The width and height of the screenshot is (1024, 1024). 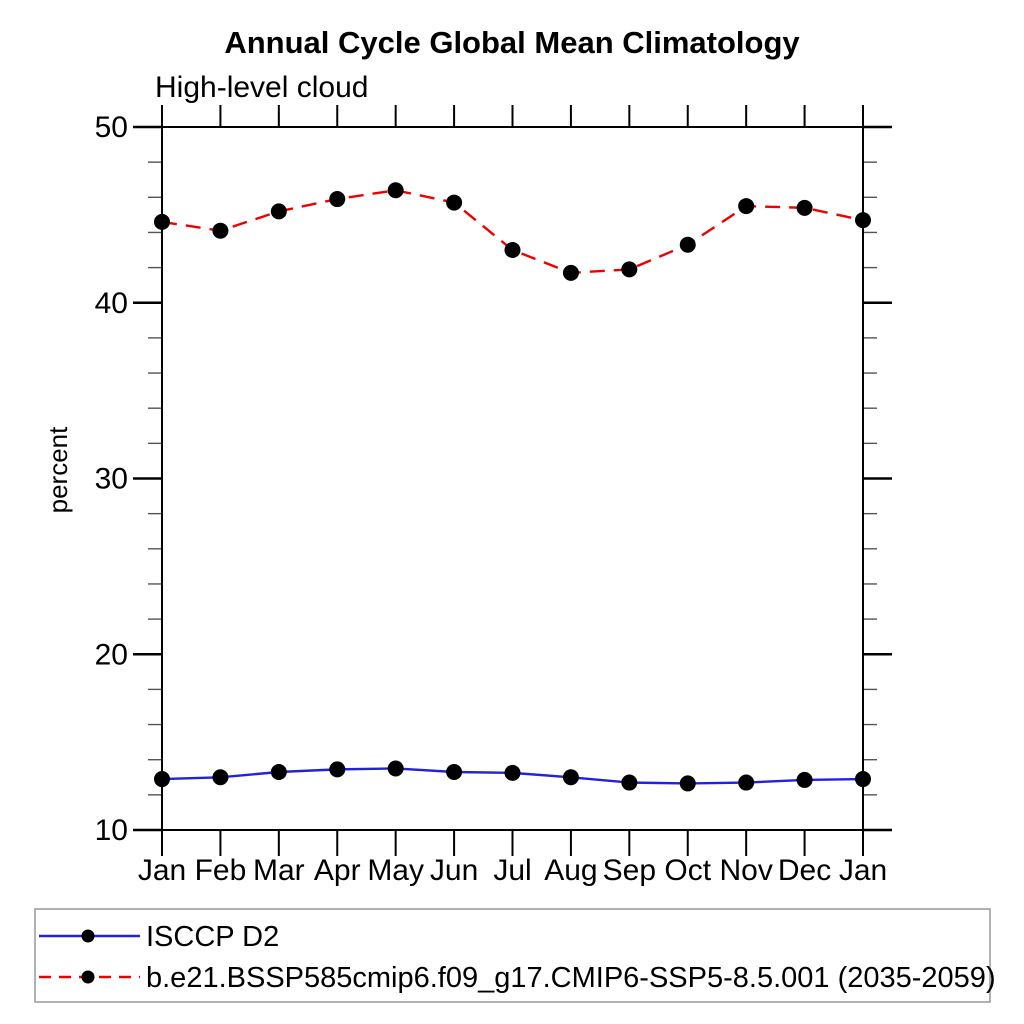 I want to click on legend-item-isccp: ISCCP D2, so click(x=159, y=937).